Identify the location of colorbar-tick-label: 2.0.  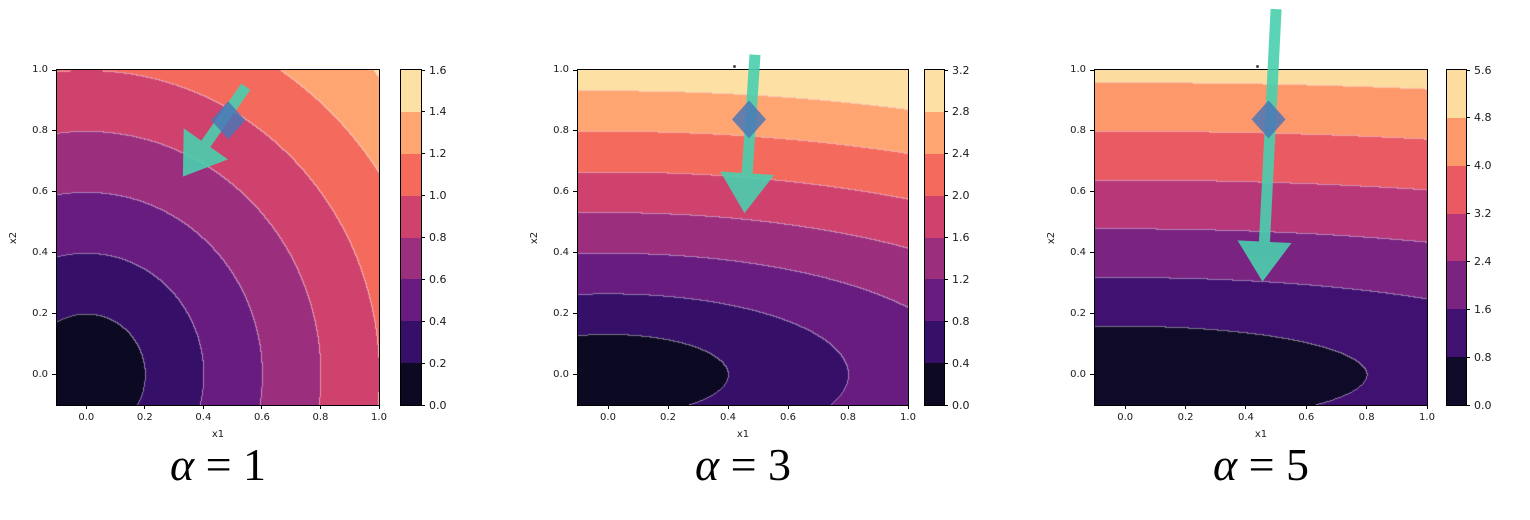
(961, 196).